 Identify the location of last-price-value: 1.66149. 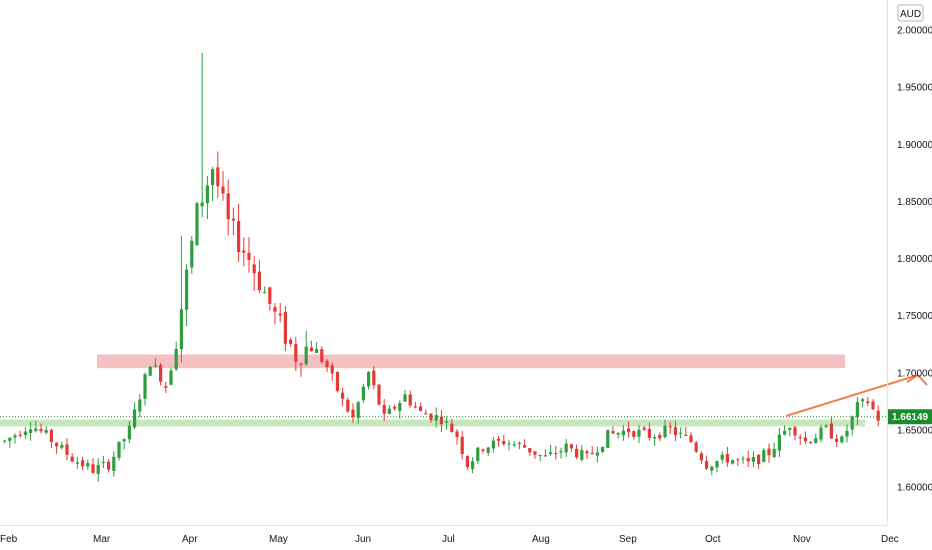
(910, 417).